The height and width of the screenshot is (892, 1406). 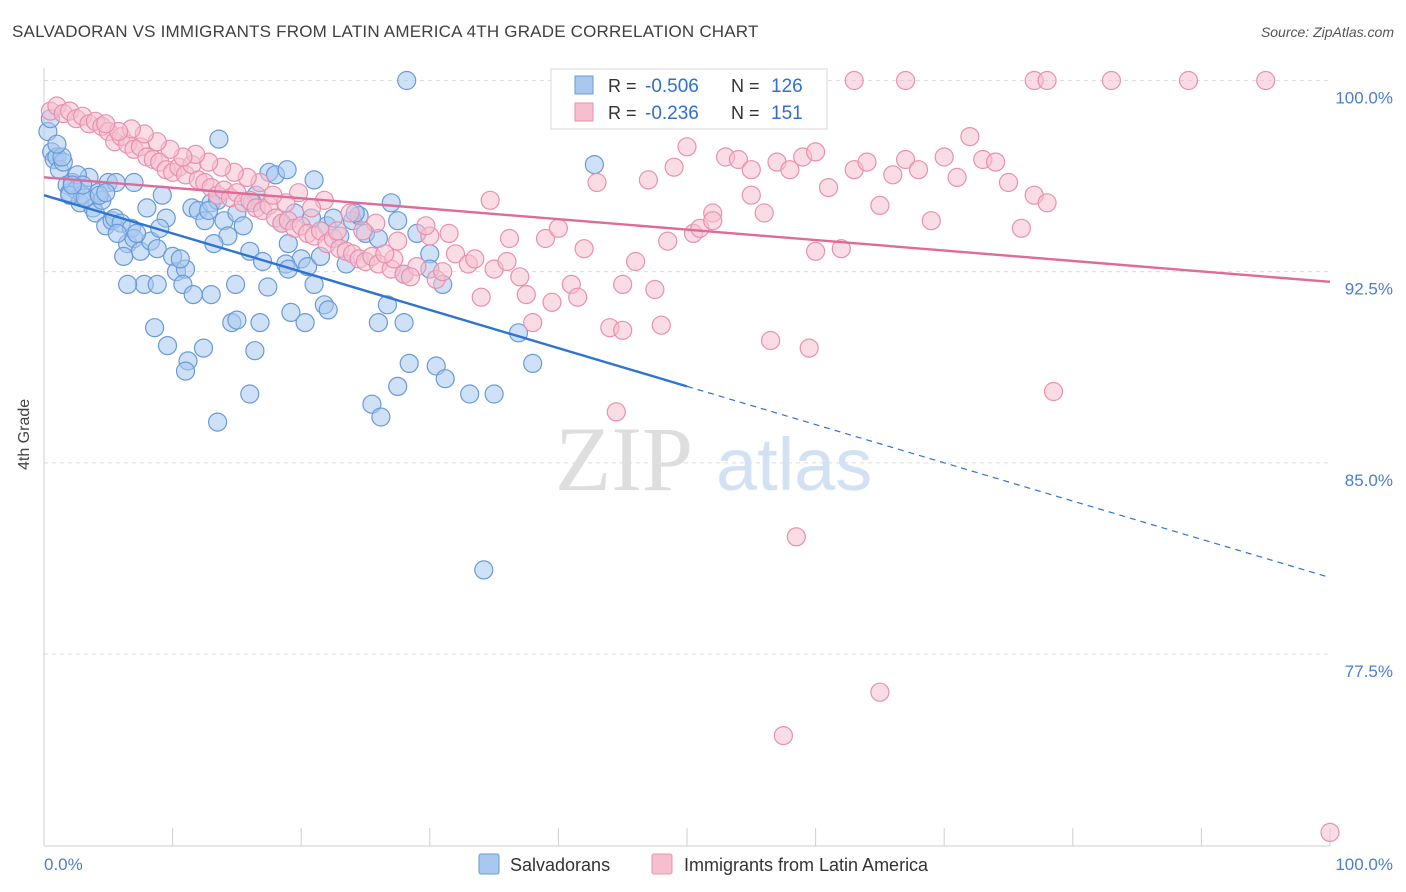 What do you see at coordinates (1364, 864) in the screenshot?
I see `x-tick-label-1: 100.0%` at bounding box center [1364, 864].